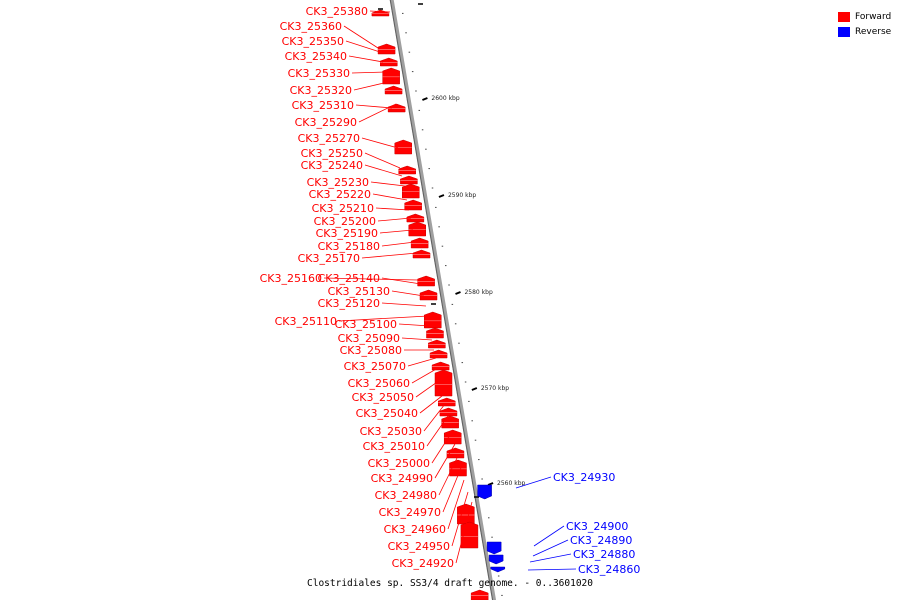 The height and width of the screenshot is (600, 900). What do you see at coordinates (349, 303) in the screenshot?
I see `gene-label-ck3_25120: CK3_25120` at bounding box center [349, 303].